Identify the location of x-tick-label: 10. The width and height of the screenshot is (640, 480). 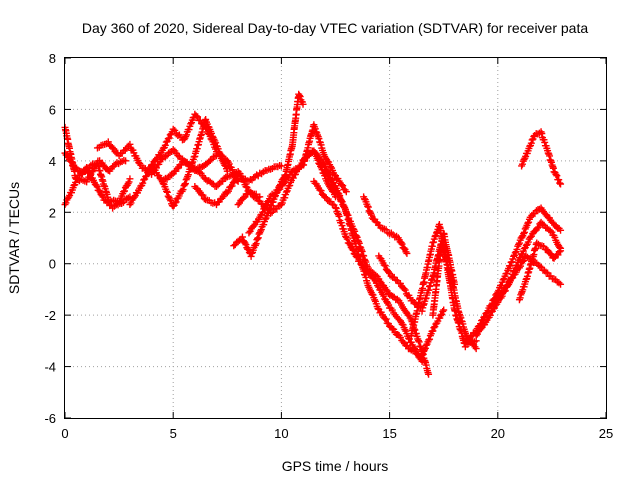
(281, 433).